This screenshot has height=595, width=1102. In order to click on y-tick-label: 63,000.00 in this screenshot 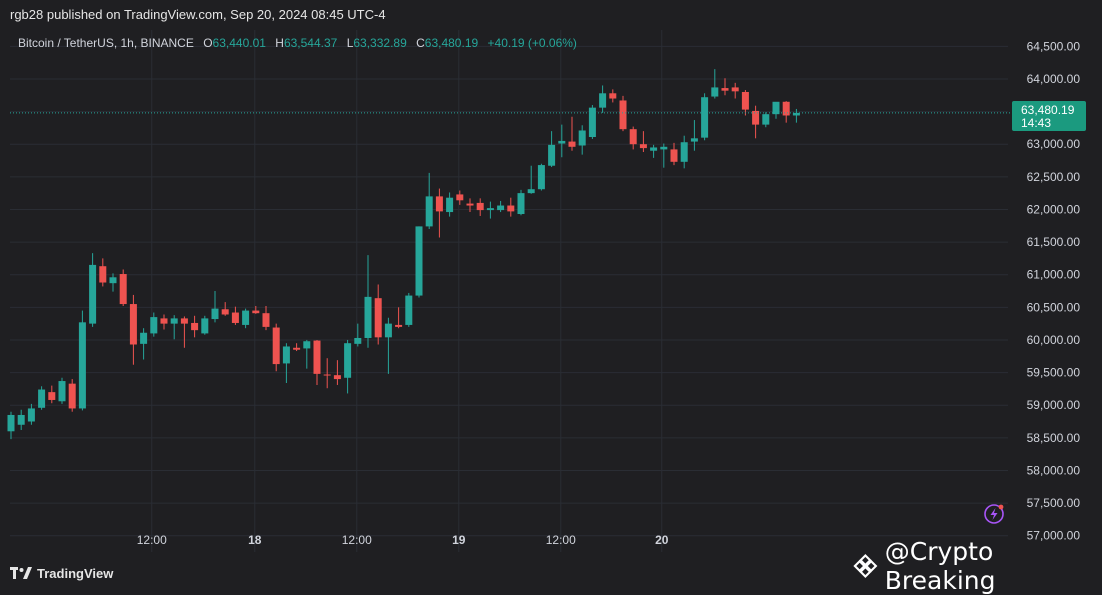, I will do `click(1054, 144)`.